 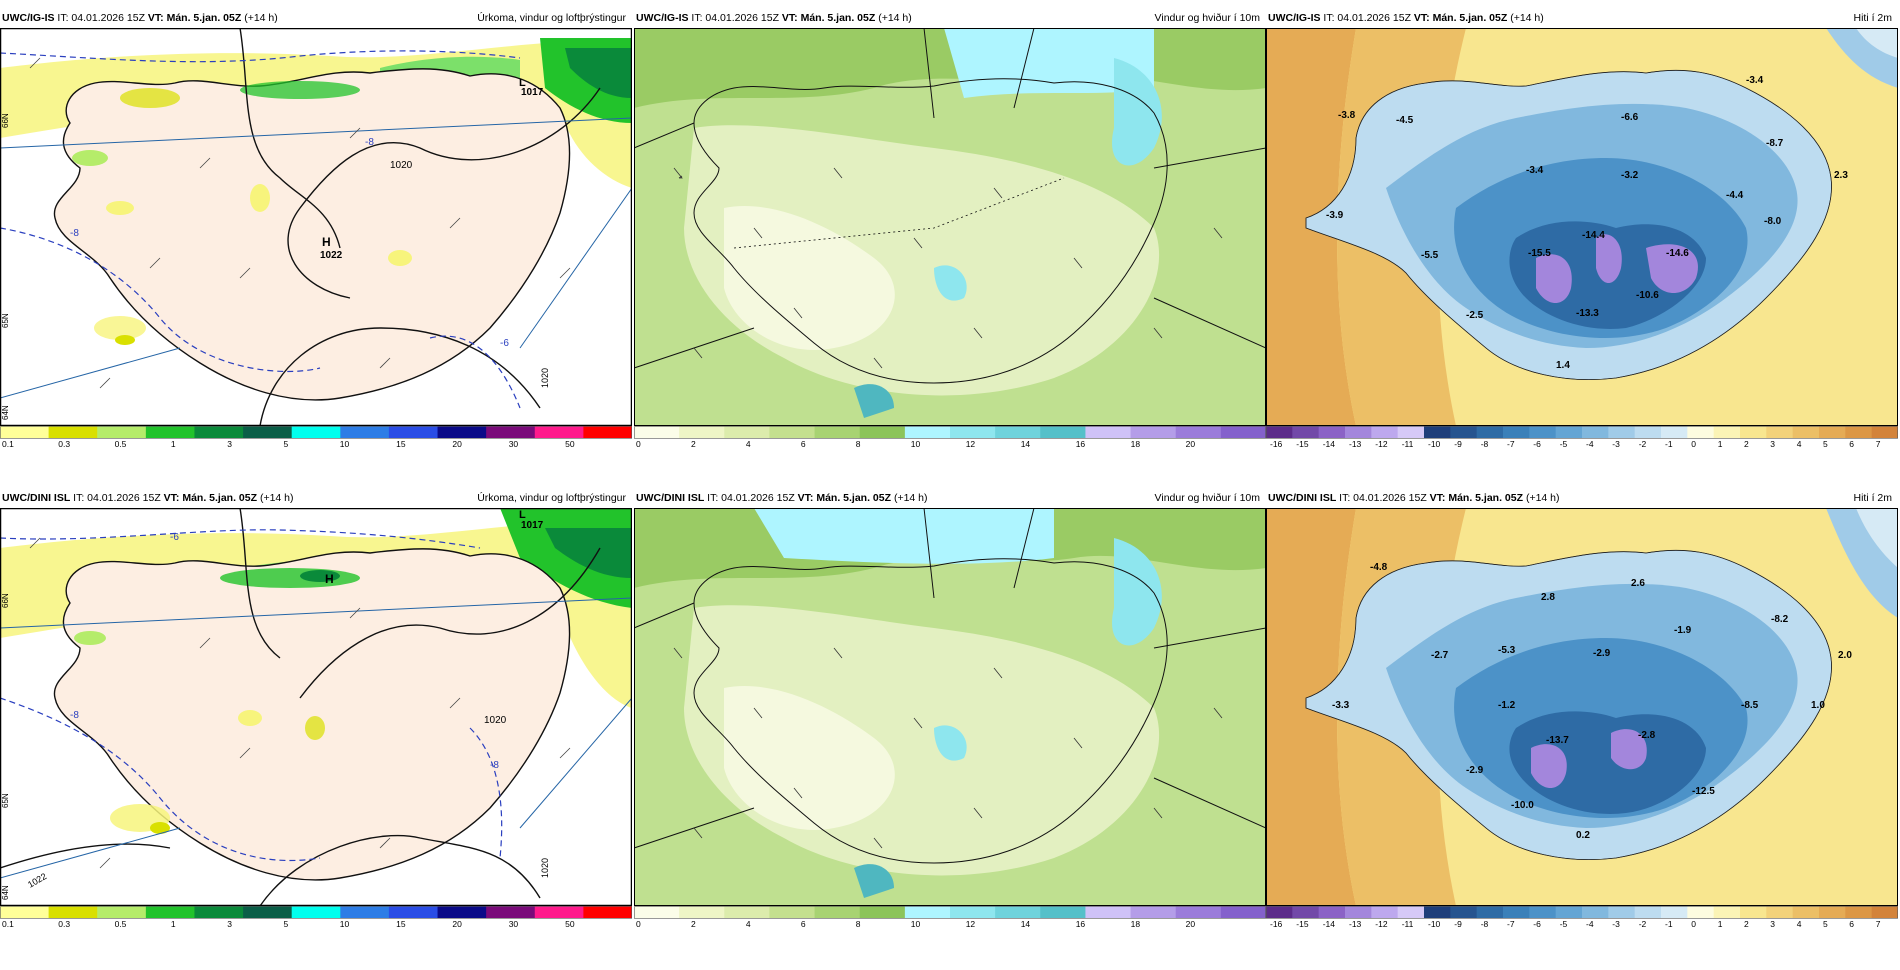 I want to click on temp-label: -5.3, so click(x=1507, y=650).